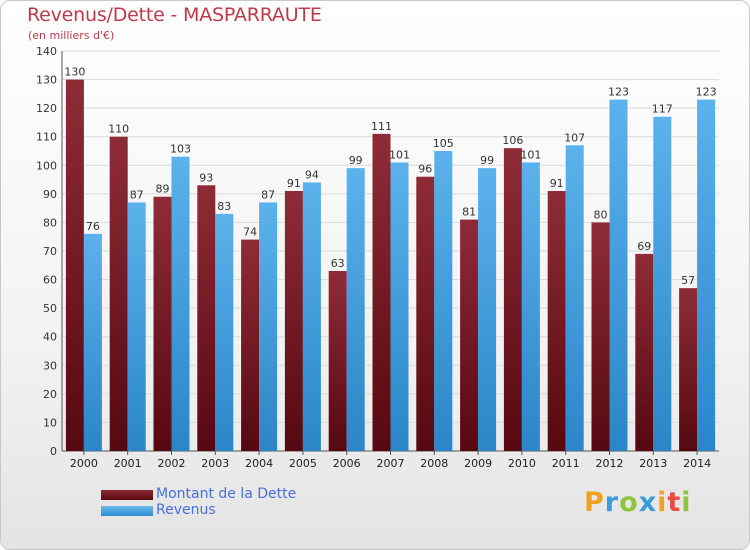 This screenshot has height=550, width=750. What do you see at coordinates (206, 177) in the screenshot?
I see `data-label-debt: 93` at bounding box center [206, 177].